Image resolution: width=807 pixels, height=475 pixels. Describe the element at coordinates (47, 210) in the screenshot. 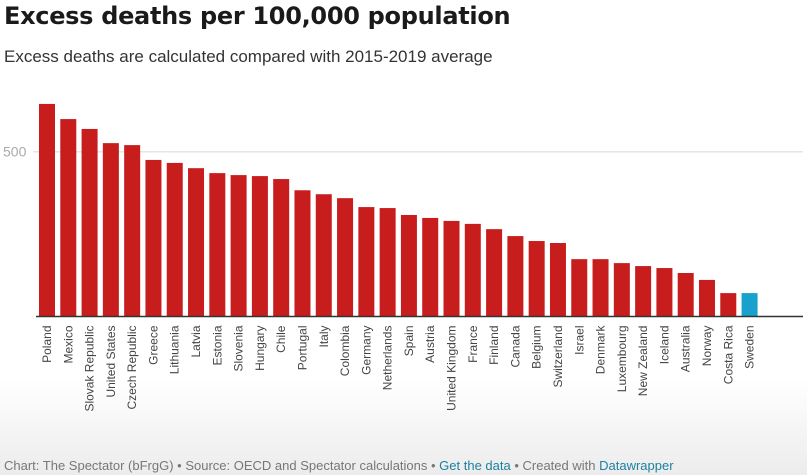

I see `bar-poland` at that location.